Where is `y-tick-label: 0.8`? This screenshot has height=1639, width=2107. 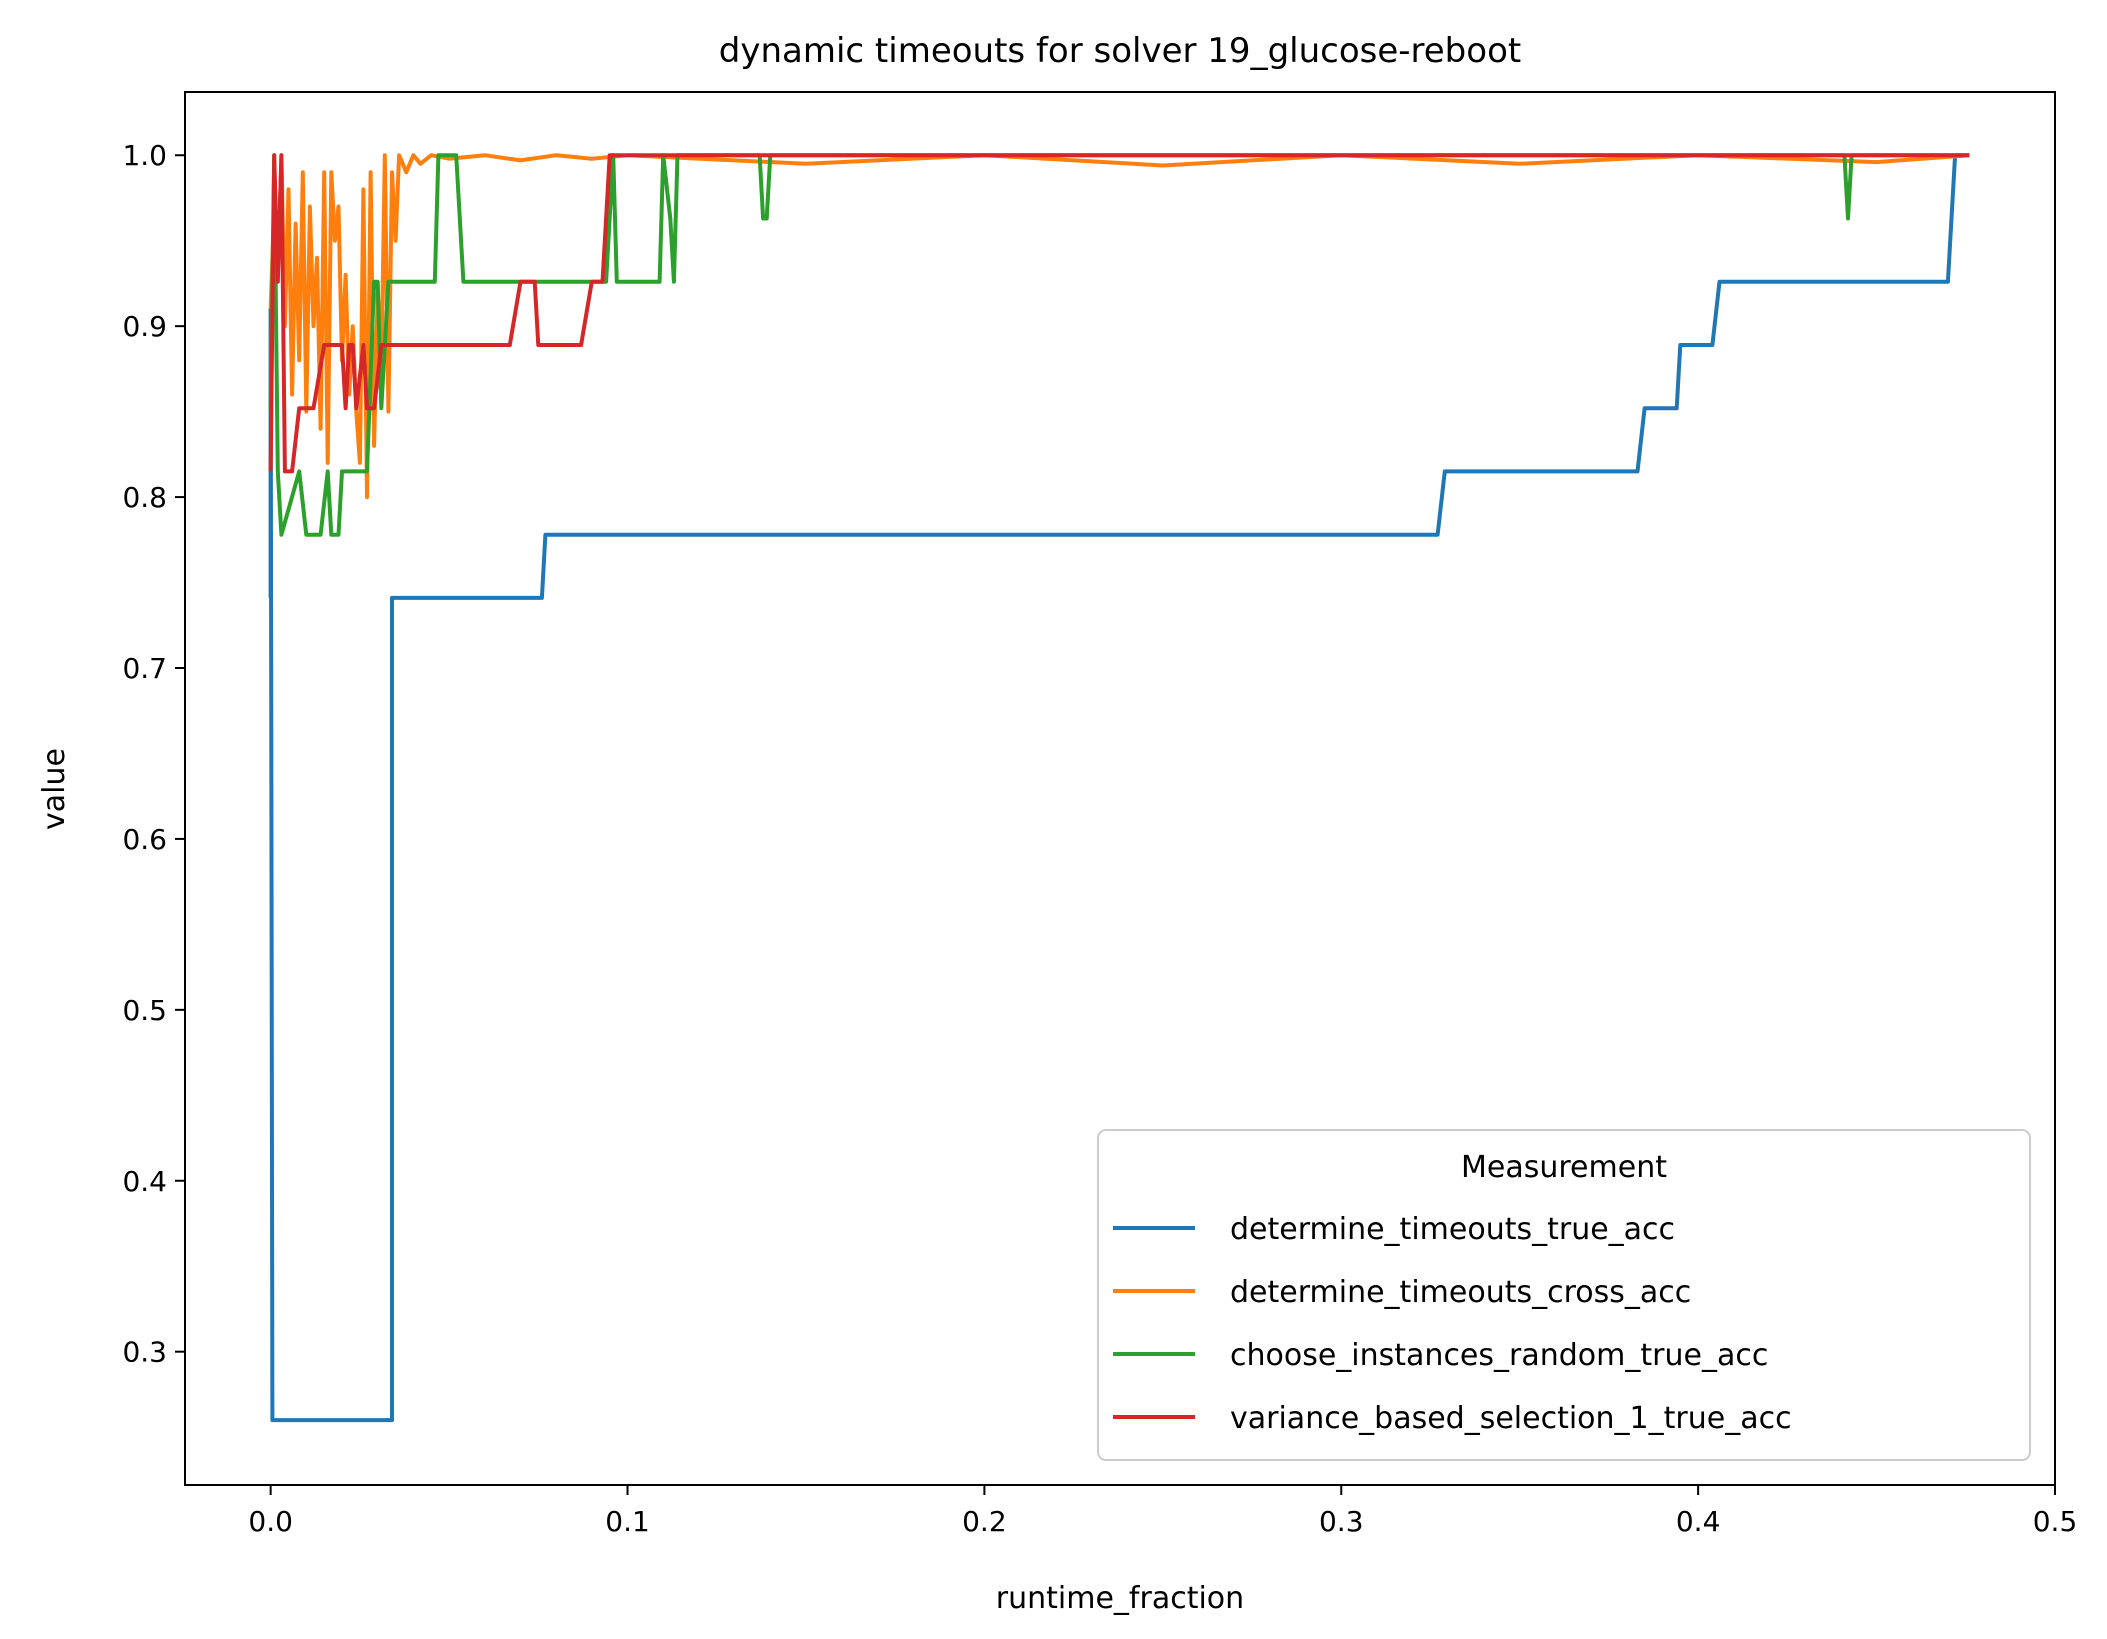
y-tick-label: 0.8 is located at coordinates (144, 497).